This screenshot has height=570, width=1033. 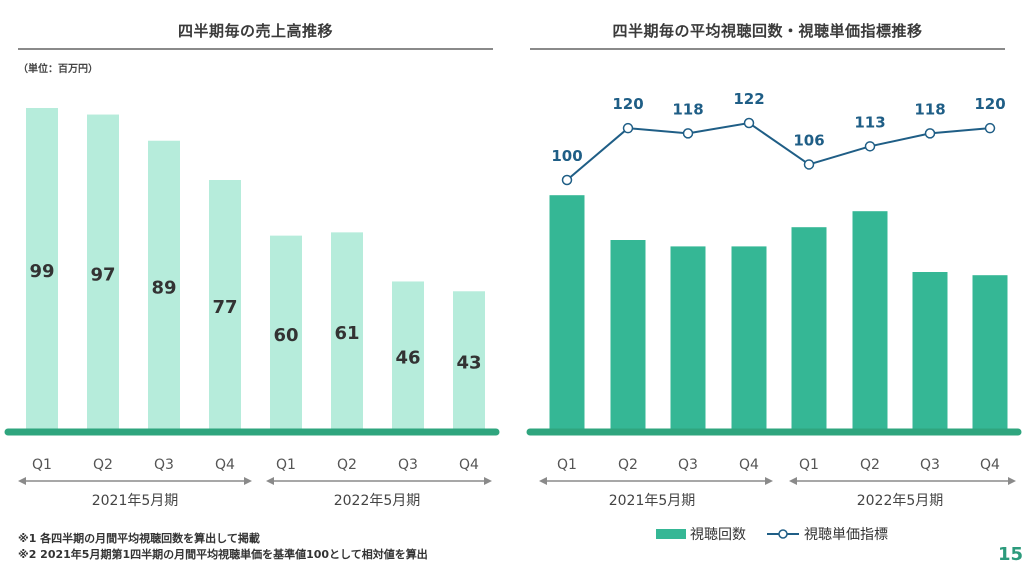 What do you see at coordinates (767, 31) in the screenshot?
I see `right-chart-title: 四半期毎の平均視聴回数・視聴単価指標推移` at bounding box center [767, 31].